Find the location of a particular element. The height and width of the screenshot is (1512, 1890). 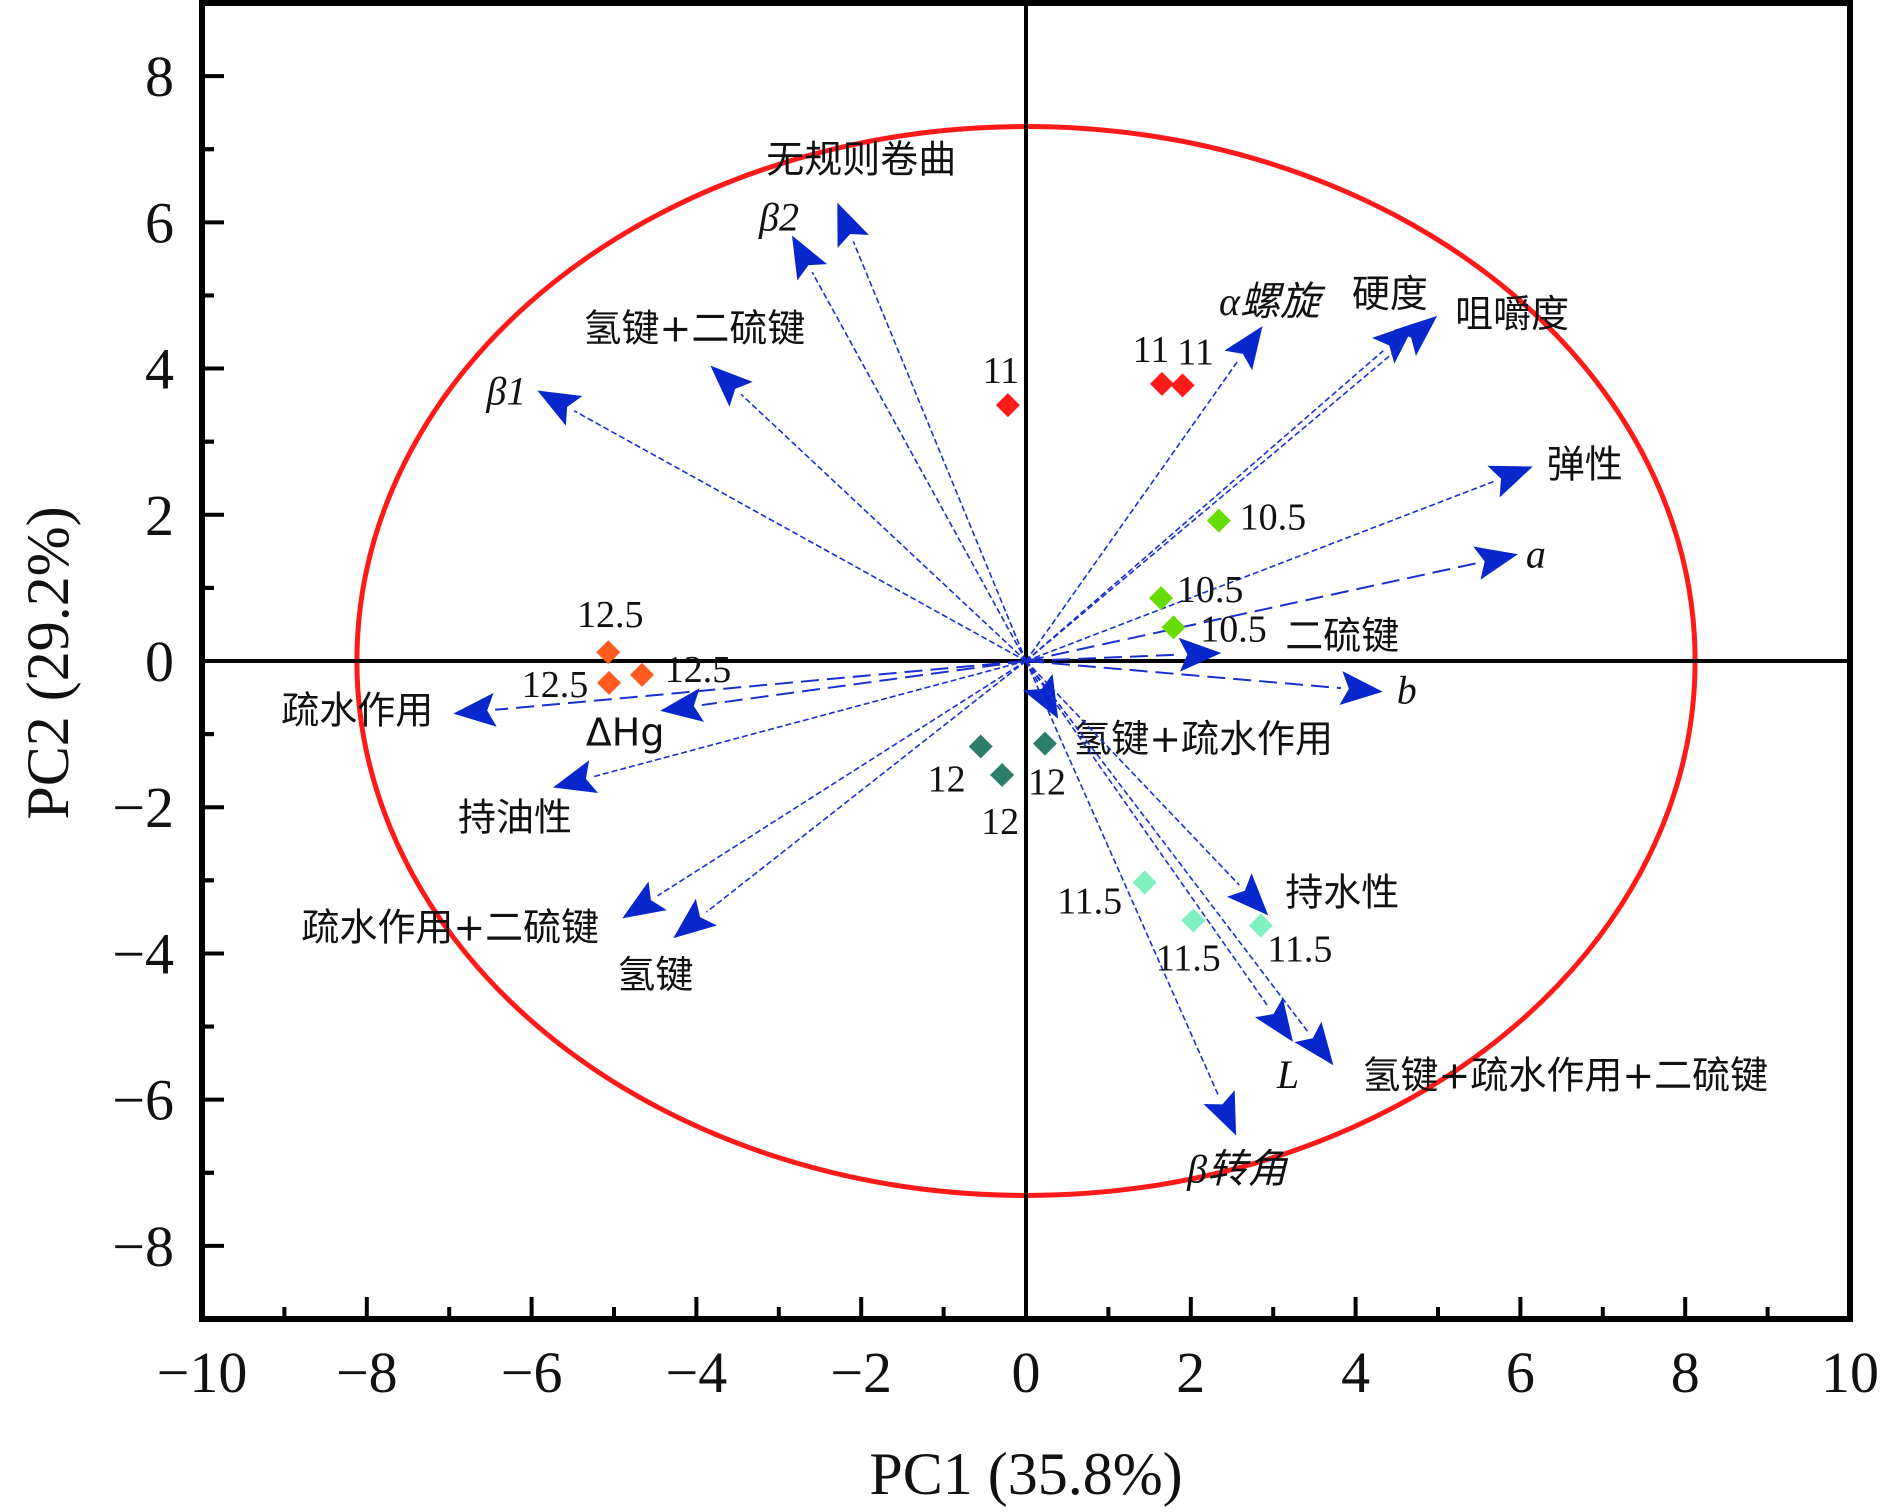

loading-vector: b is located at coordinates (1221, 686).